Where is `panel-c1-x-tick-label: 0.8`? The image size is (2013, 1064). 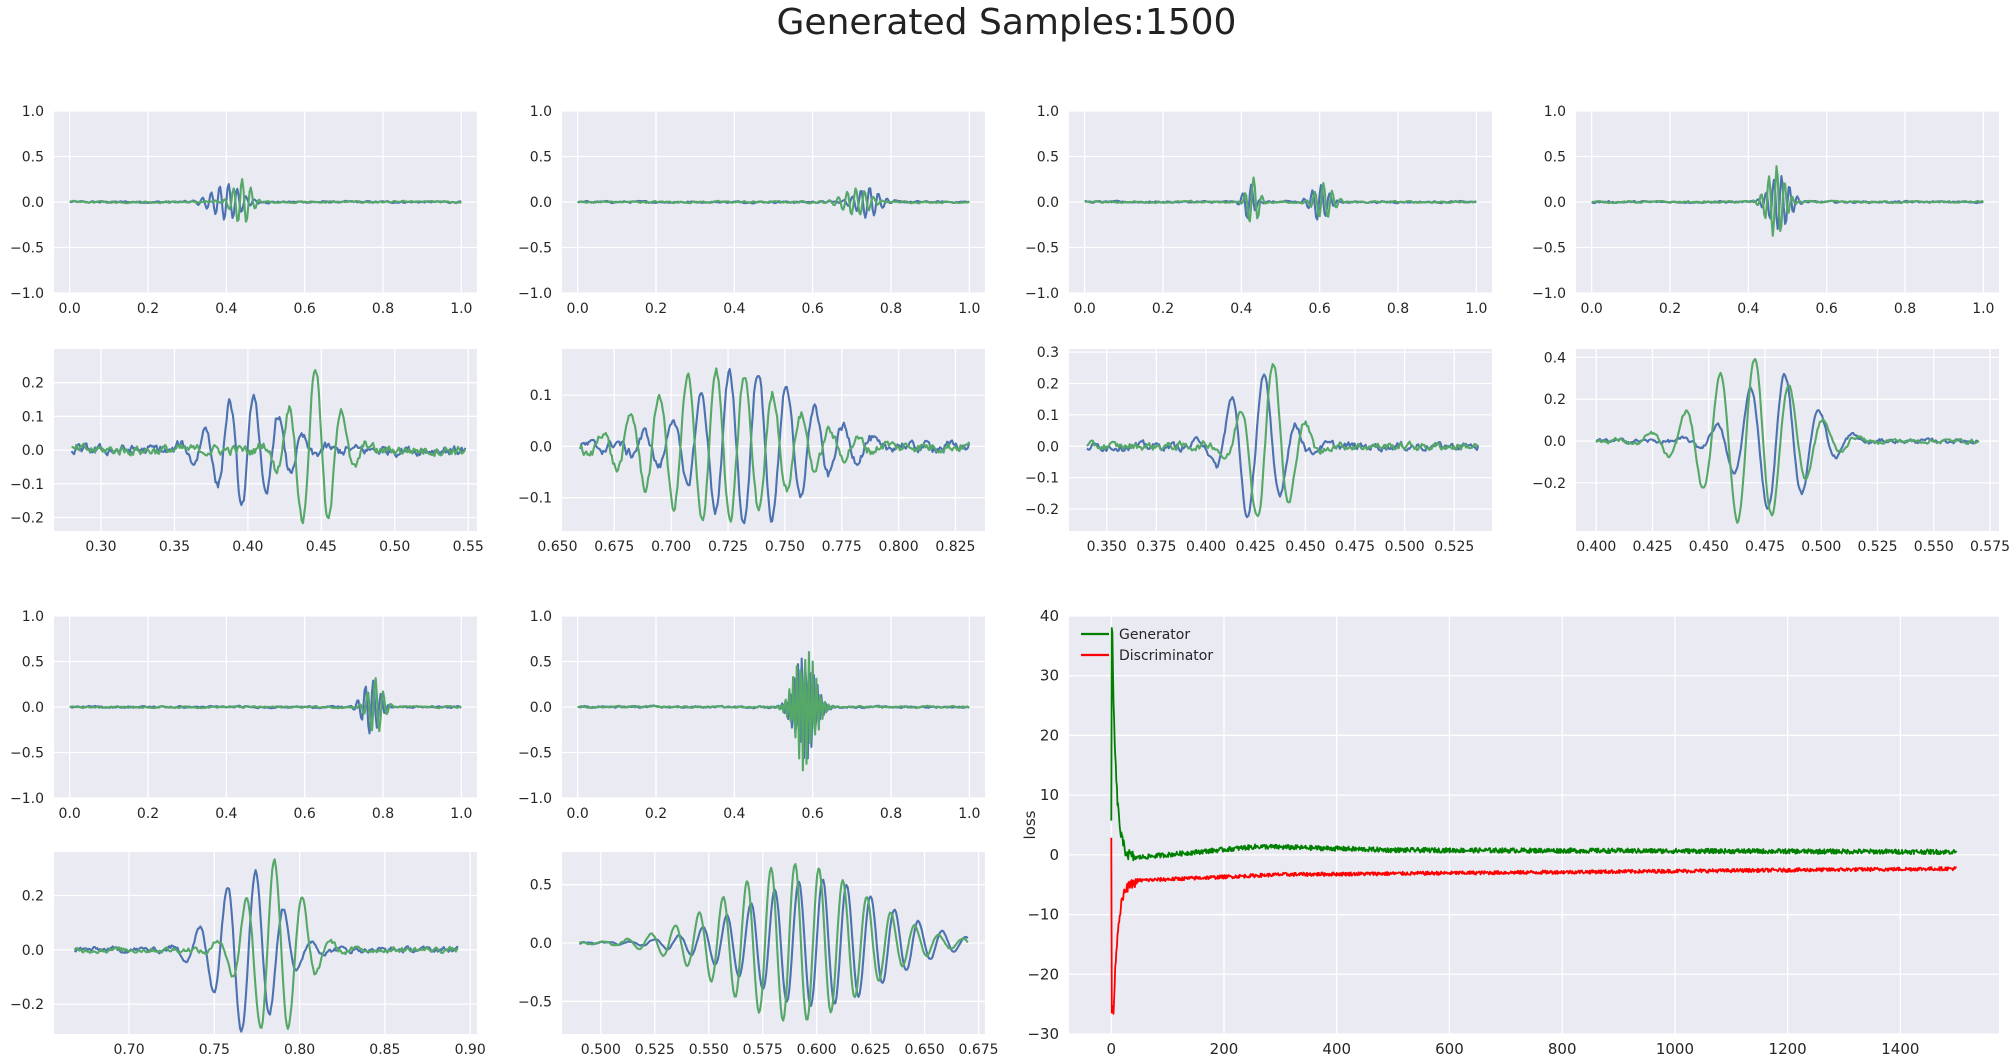
panel-c1-x-tick-label: 0.8 is located at coordinates (383, 814).